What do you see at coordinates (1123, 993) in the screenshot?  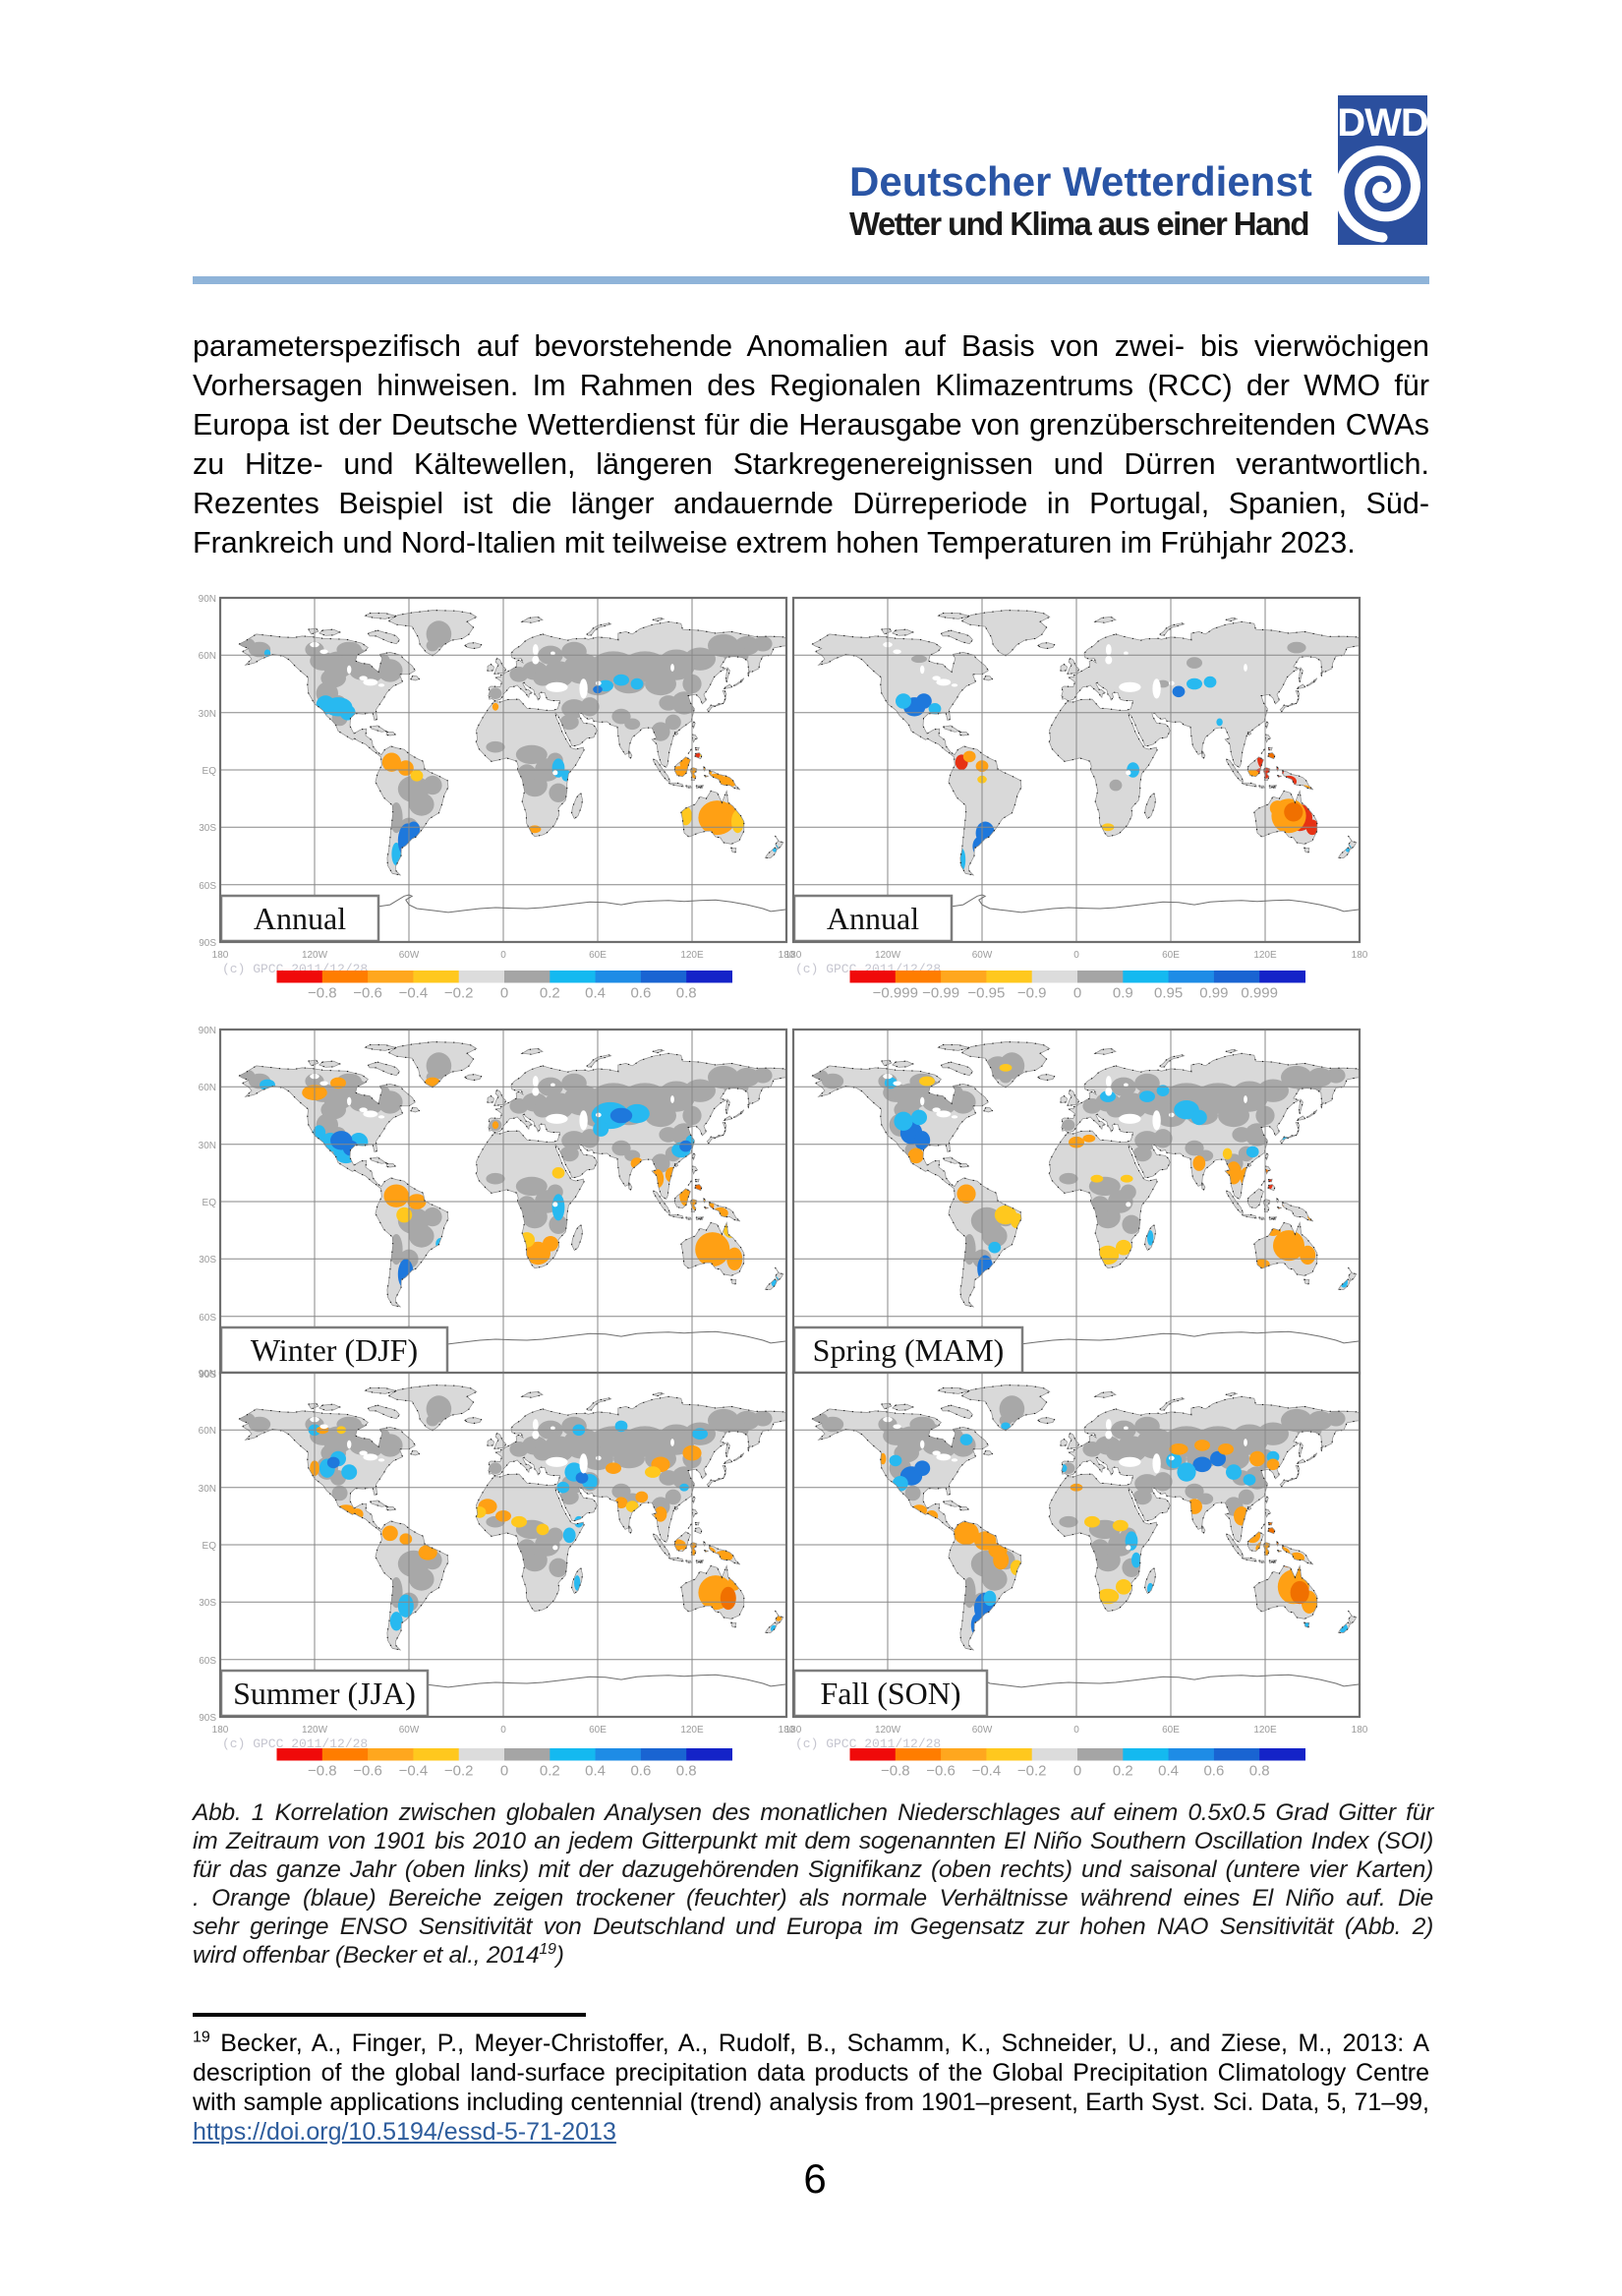 I see `svg-text: 0.9` at bounding box center [1123, 993].